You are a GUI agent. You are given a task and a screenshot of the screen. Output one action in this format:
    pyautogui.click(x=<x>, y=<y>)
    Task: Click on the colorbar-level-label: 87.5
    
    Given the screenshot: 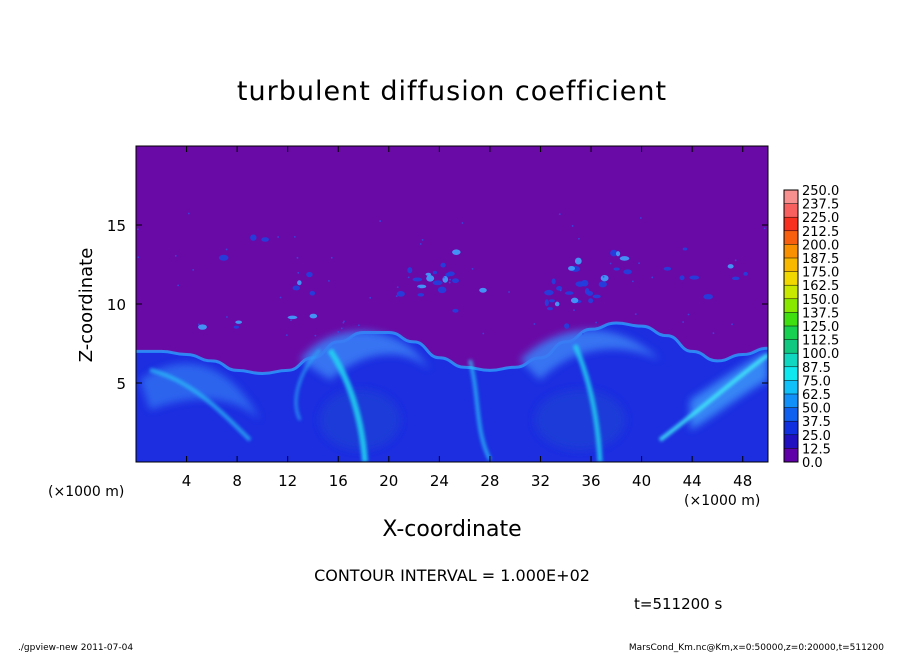 What is the action you would take?
    pyautogui.click(x=816, y=368)
    